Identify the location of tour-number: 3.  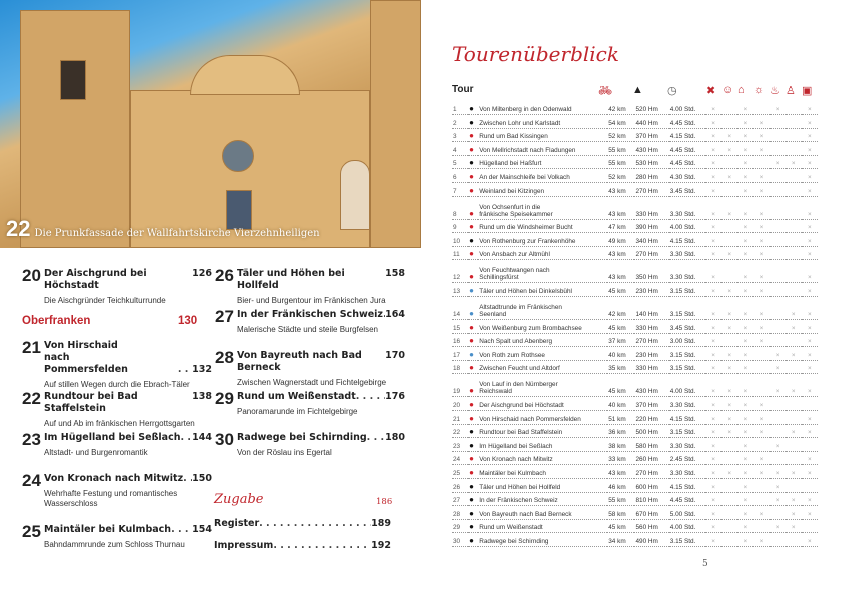
(460, 135).